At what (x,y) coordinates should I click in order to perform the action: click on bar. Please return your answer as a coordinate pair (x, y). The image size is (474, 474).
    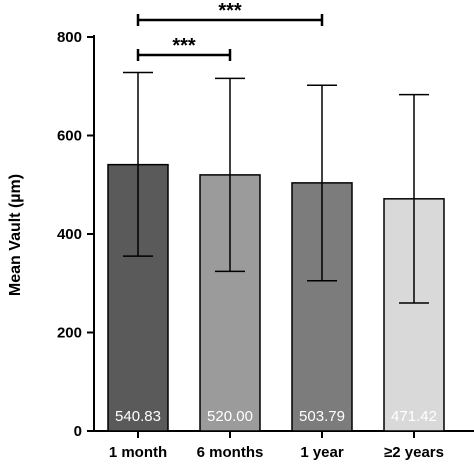
    Looking at the image, I should click on (138, 297).